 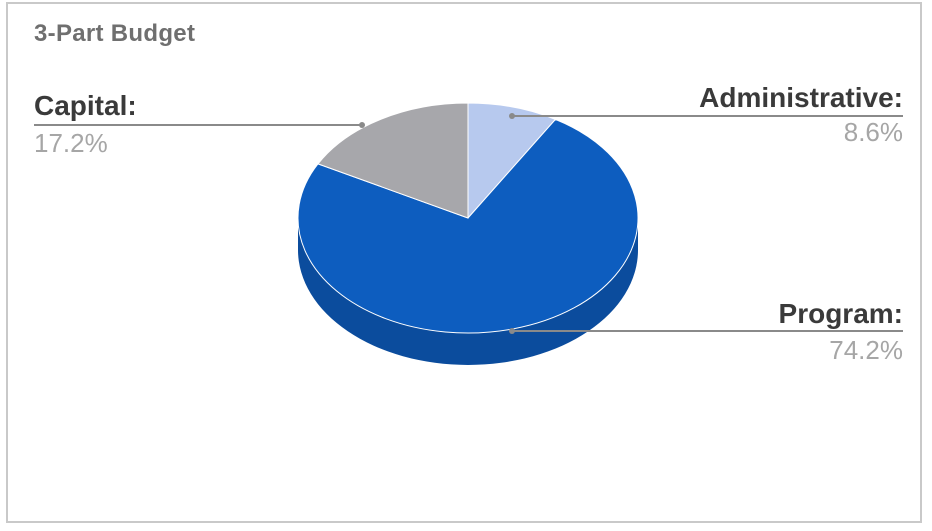 What do you see at coordinates (512, 331) in the screenshot?
I see `leader-dot-program` at bounding box center [512, 331].